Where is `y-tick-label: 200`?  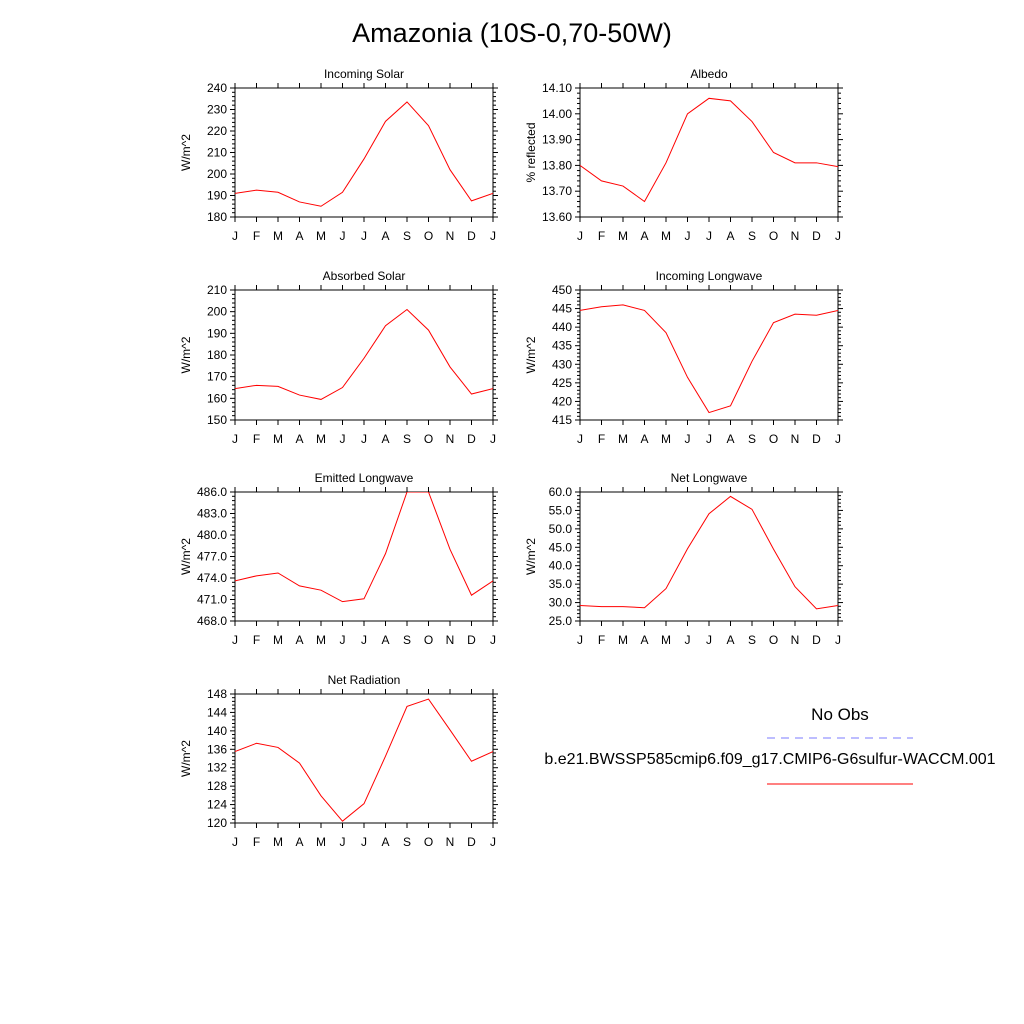
y-tick-label: 200 is located at coordinates (217, 312).